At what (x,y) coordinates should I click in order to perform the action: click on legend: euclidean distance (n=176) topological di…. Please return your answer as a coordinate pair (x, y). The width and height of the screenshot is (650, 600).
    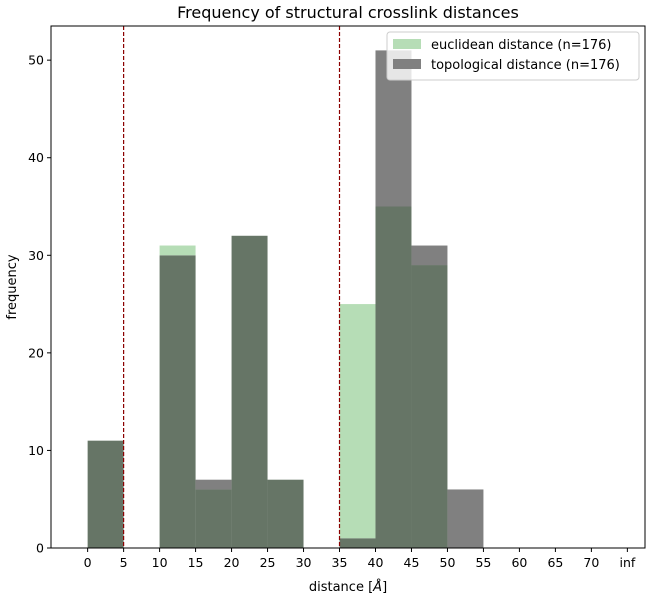
    Looking at the image, I should click on (513, 56).